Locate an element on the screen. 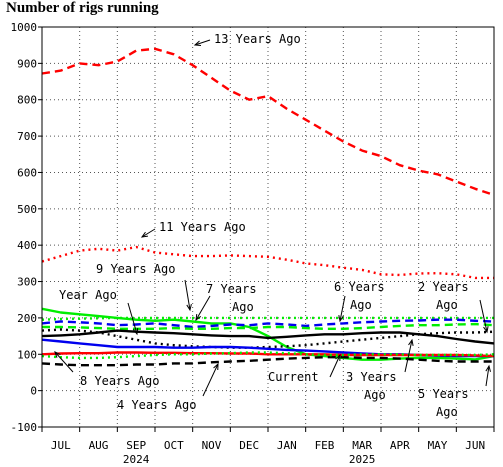 This screenshot has width=503, height=467. annotation-label: 6 Years is located at coordinates (359, 287).